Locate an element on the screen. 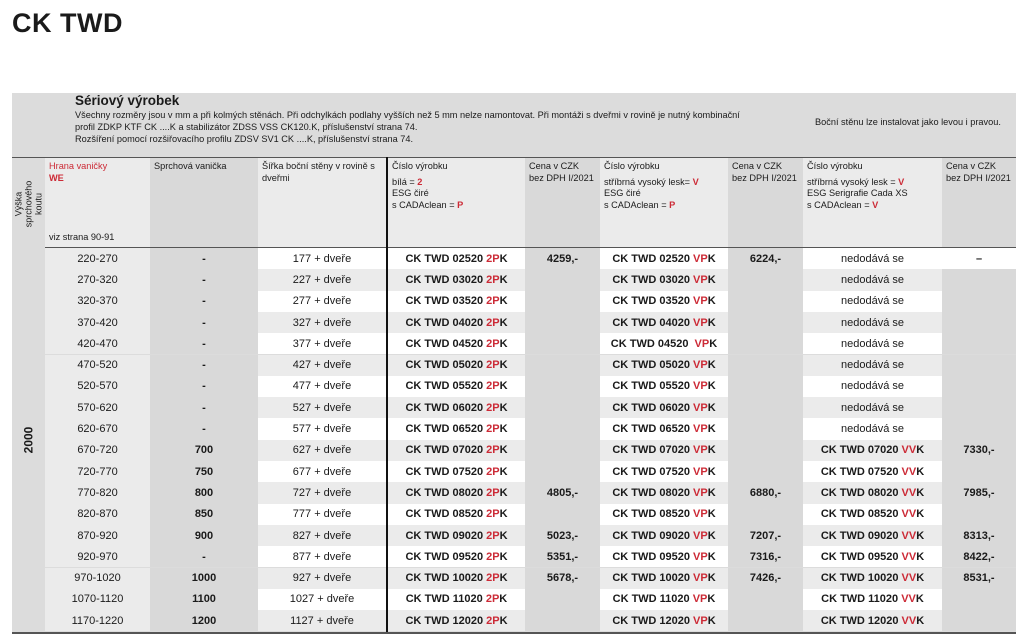 The image size is (1024, 643). cell-product-serigraphy: CK TWD 07520 VV K is located at coordinates (872, 472).